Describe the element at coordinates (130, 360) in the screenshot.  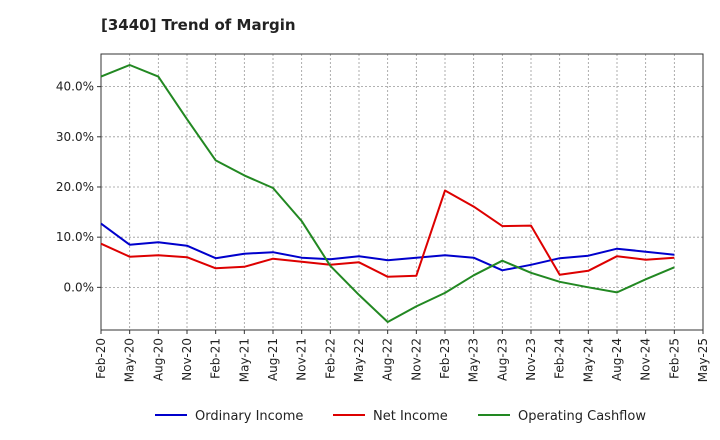
I see `x-tick-label: May-20` at that location.